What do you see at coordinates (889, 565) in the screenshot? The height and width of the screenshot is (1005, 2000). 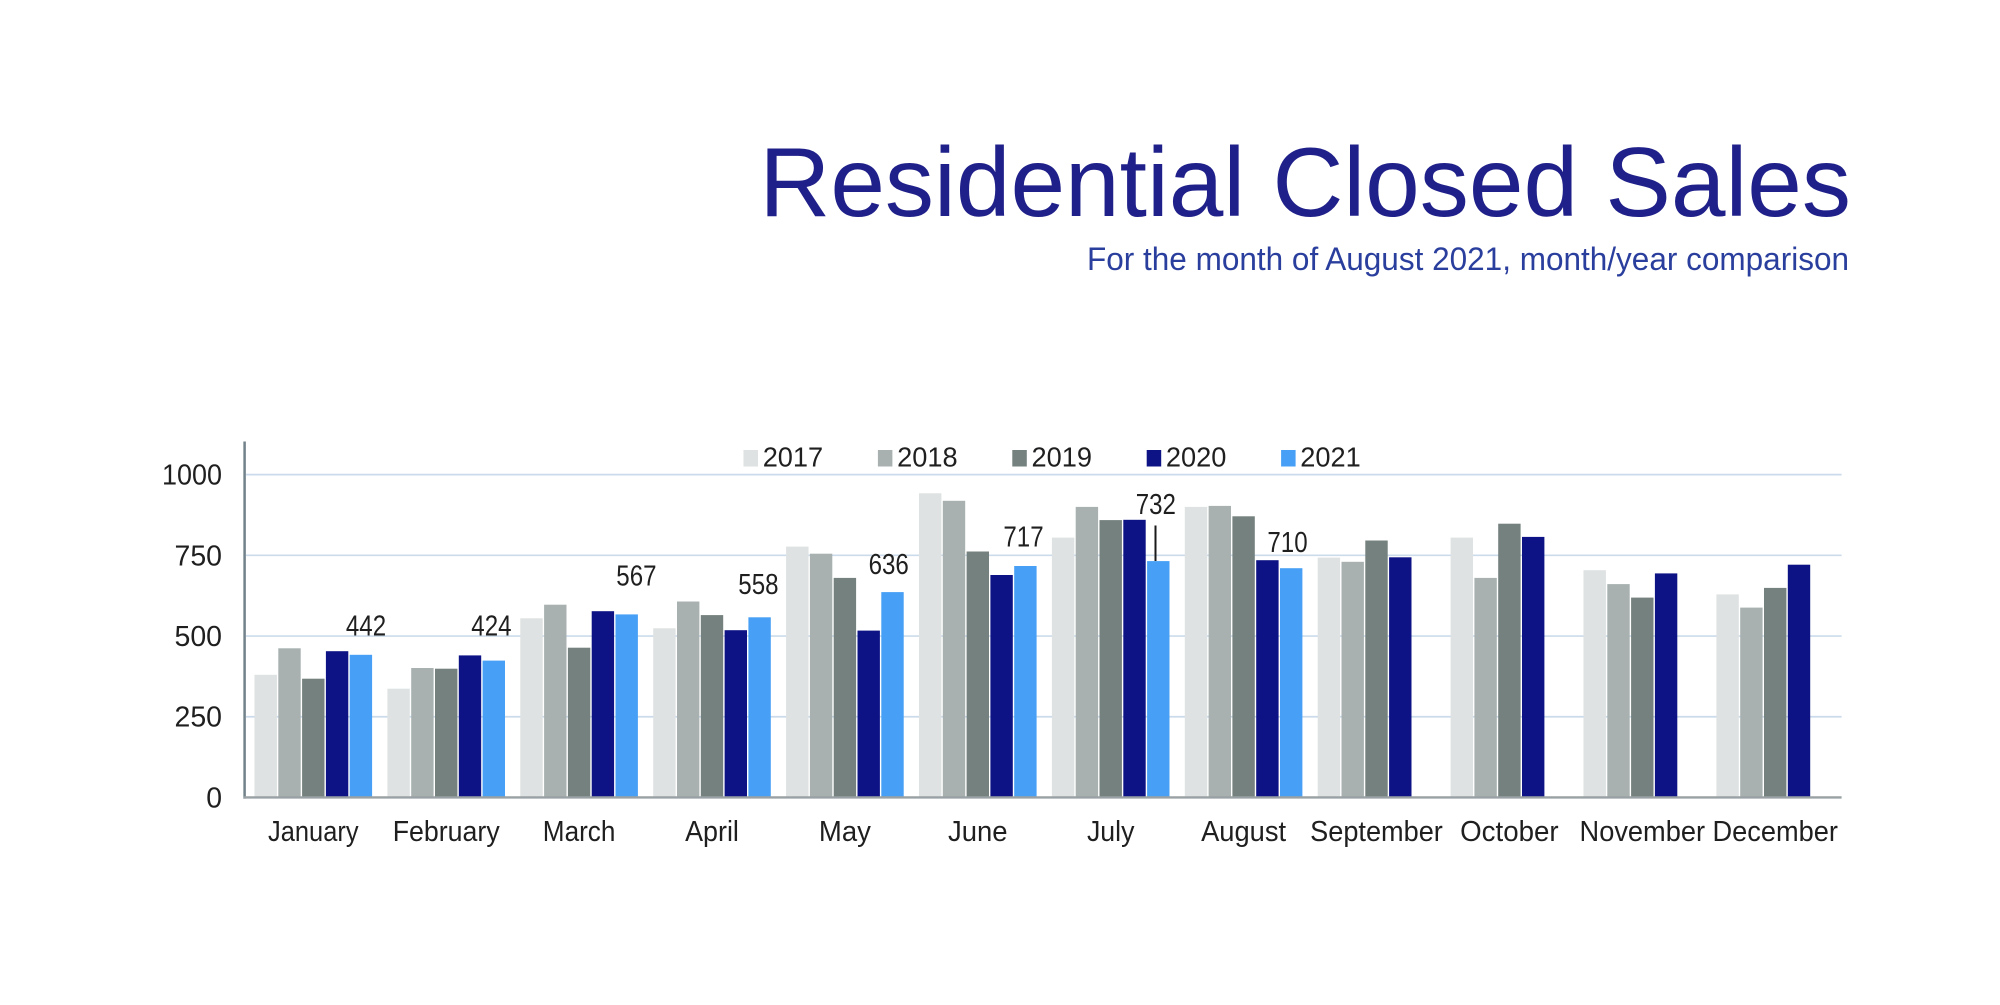 I see `svg-text: 636` at bounding box center [889, 565].